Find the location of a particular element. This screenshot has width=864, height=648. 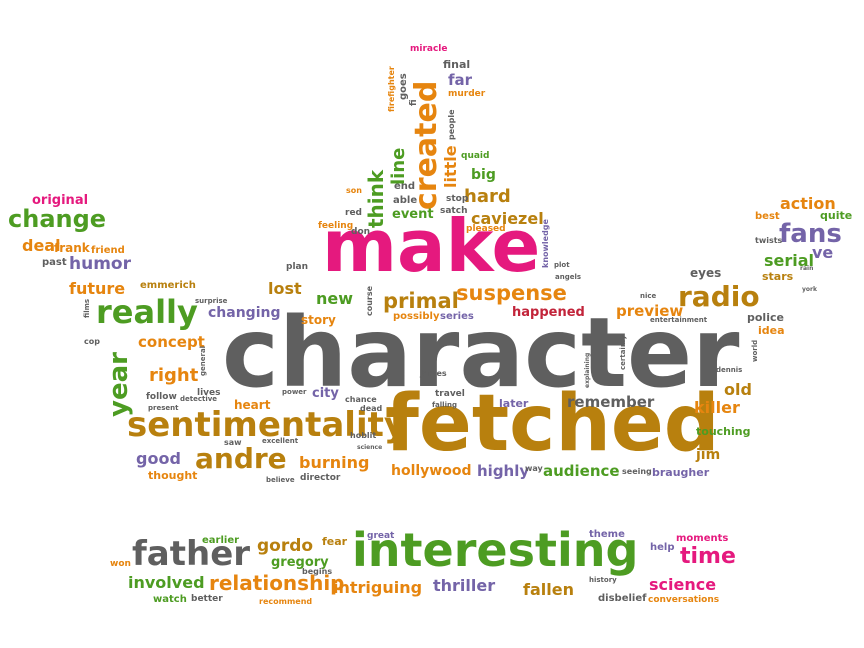

cloud-word-suspense: suspense is located at coordinates (511, 293).